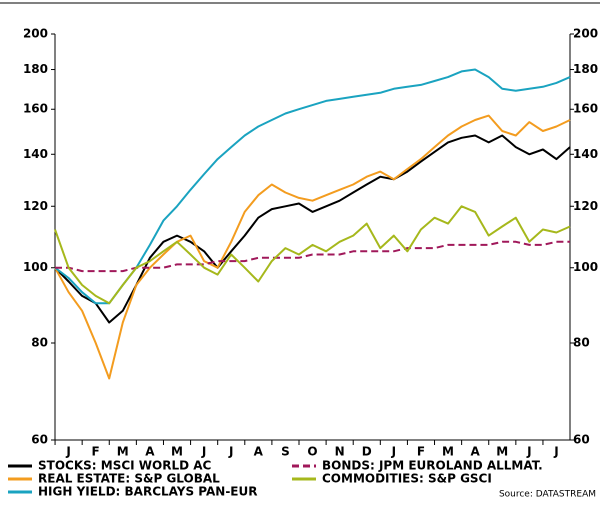 The height and width of the screenshot is (505, 600). Describe the element at coordinates (367, 452) in the screenshot. I see `x-tick-label: D` at that location.